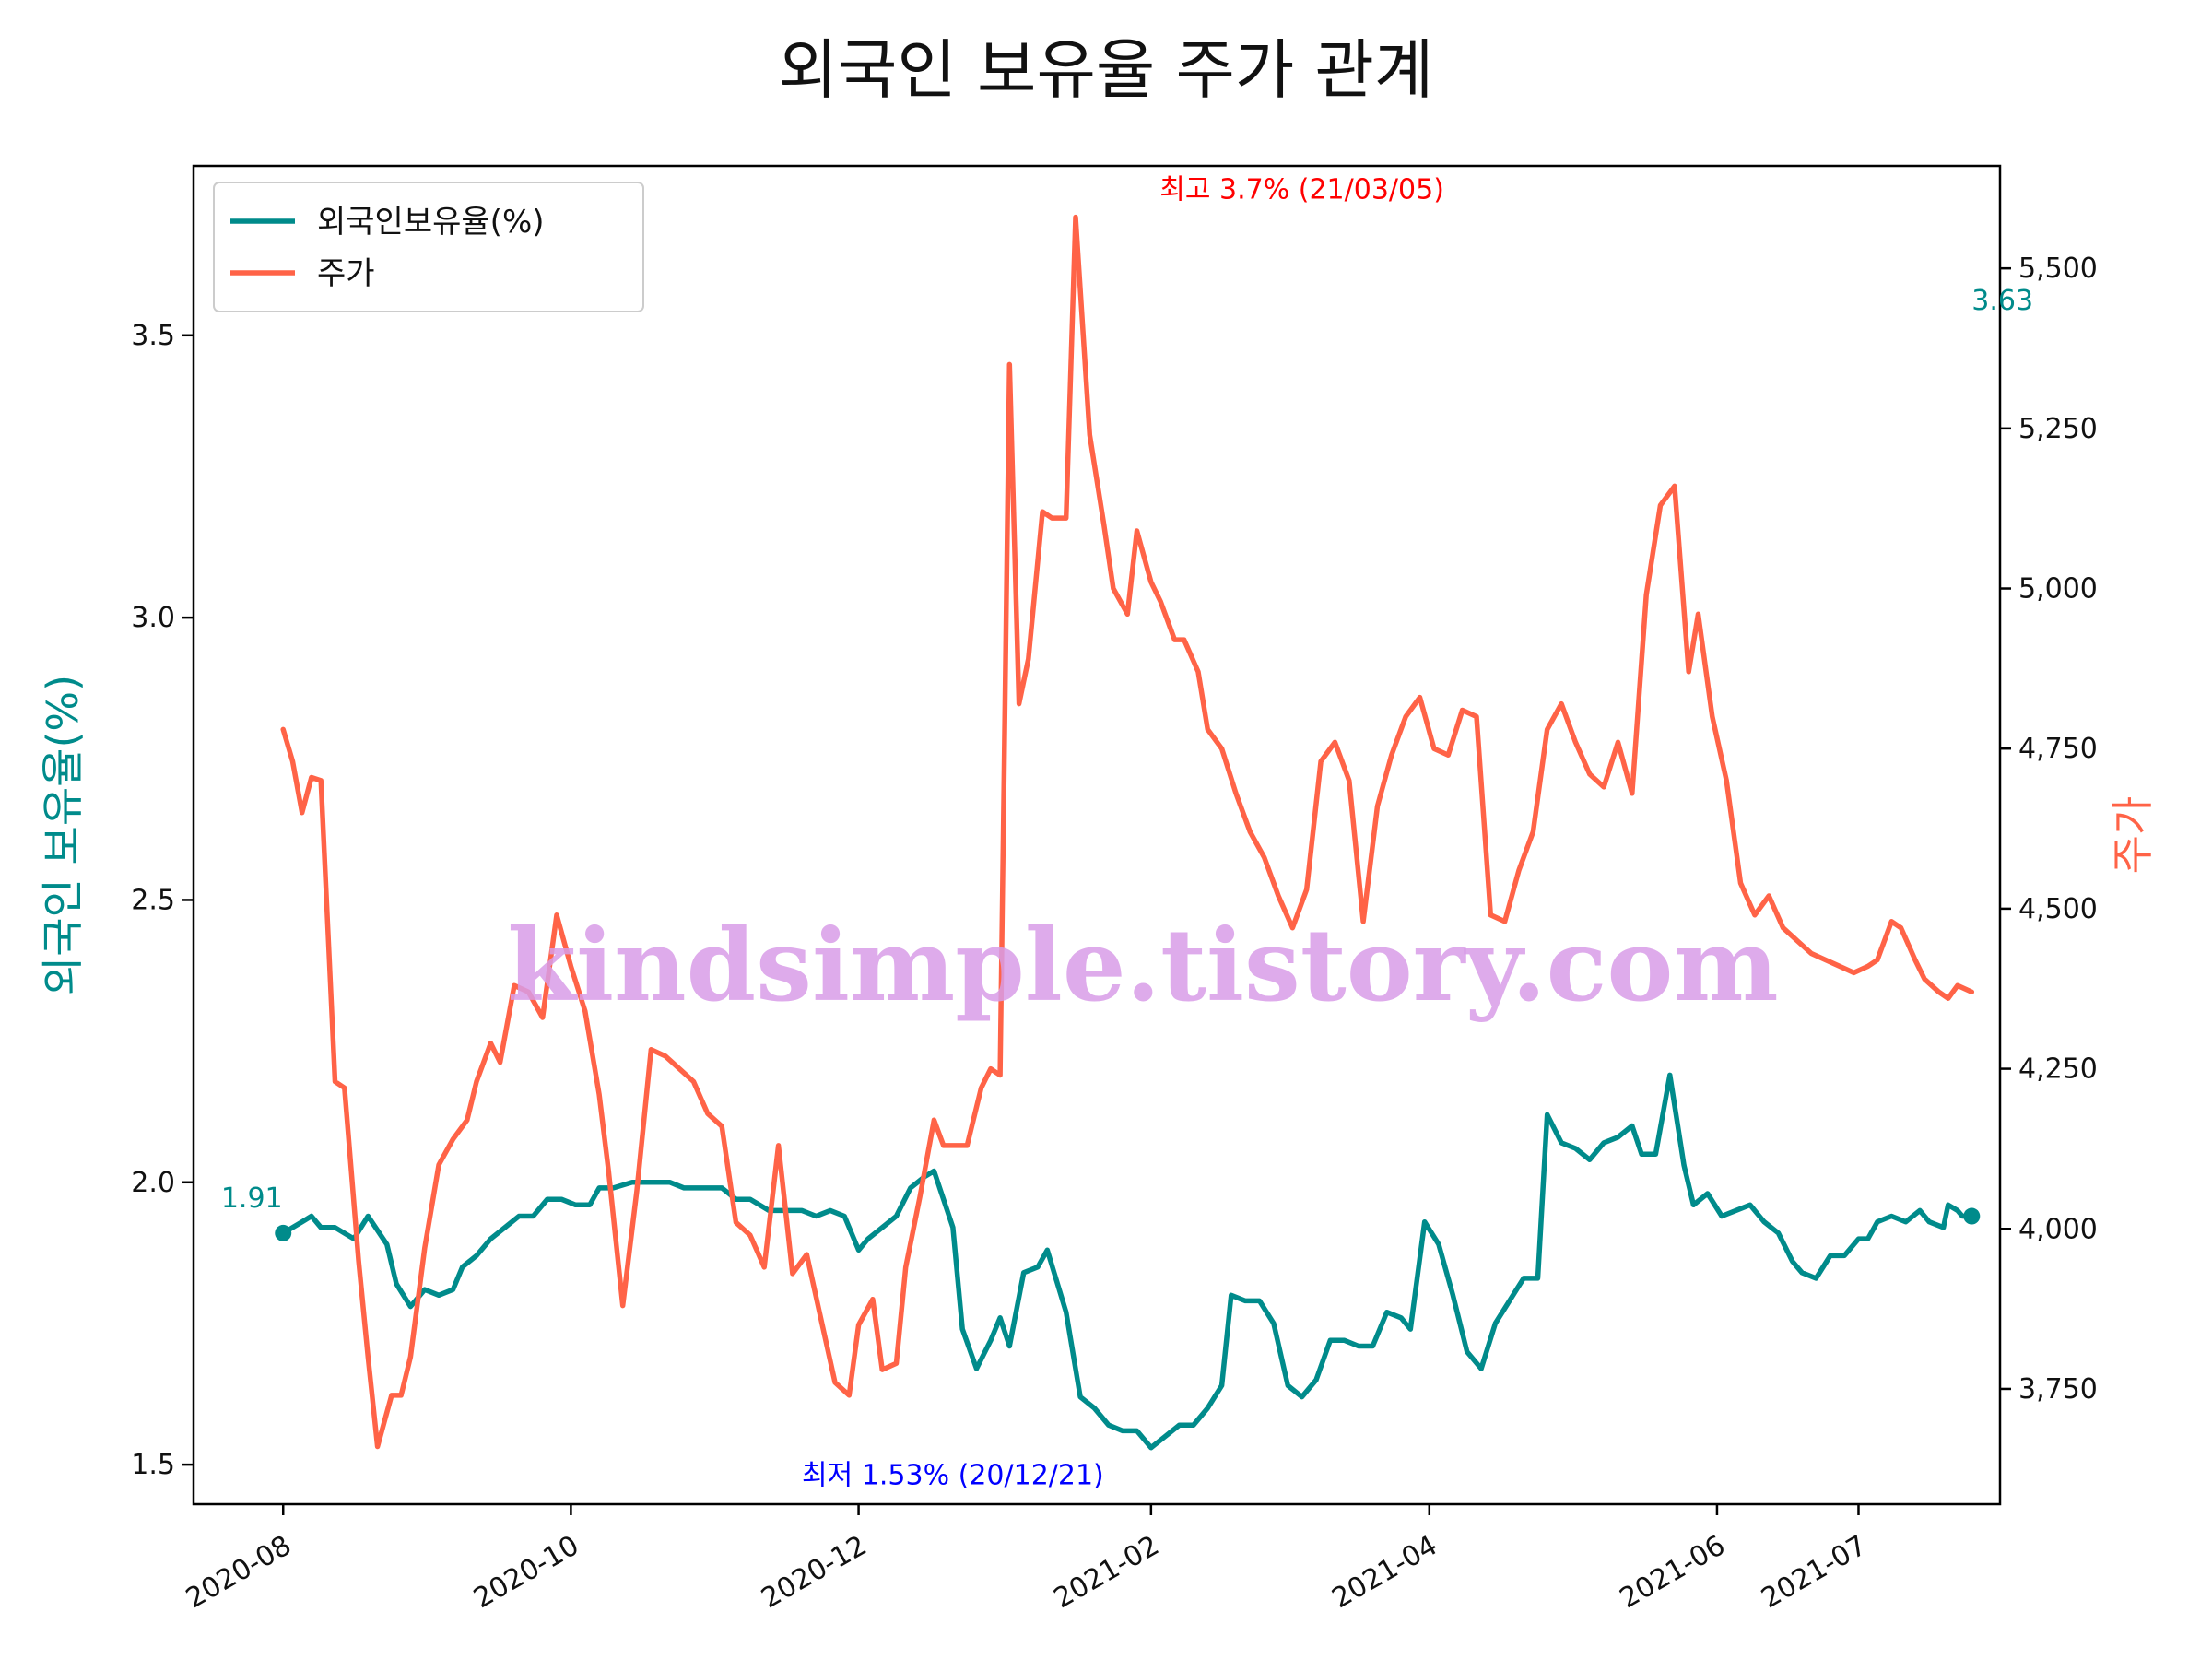 The width and height of the screenshot is (2212, 1659). What do you see at coordinates (1142, 966) in the screenshot?
I see `watermark: kindsimple.tistory.com` at bounding box center [1142, 966].